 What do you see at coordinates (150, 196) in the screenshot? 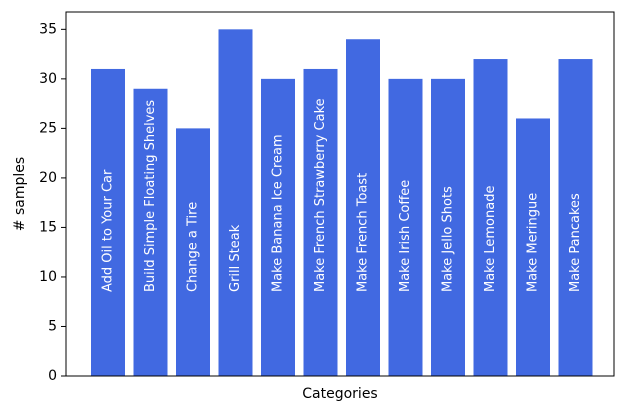
I see `bar-category-label-1: Build Simple Floating Shelves` at bounding box center [150, 196].